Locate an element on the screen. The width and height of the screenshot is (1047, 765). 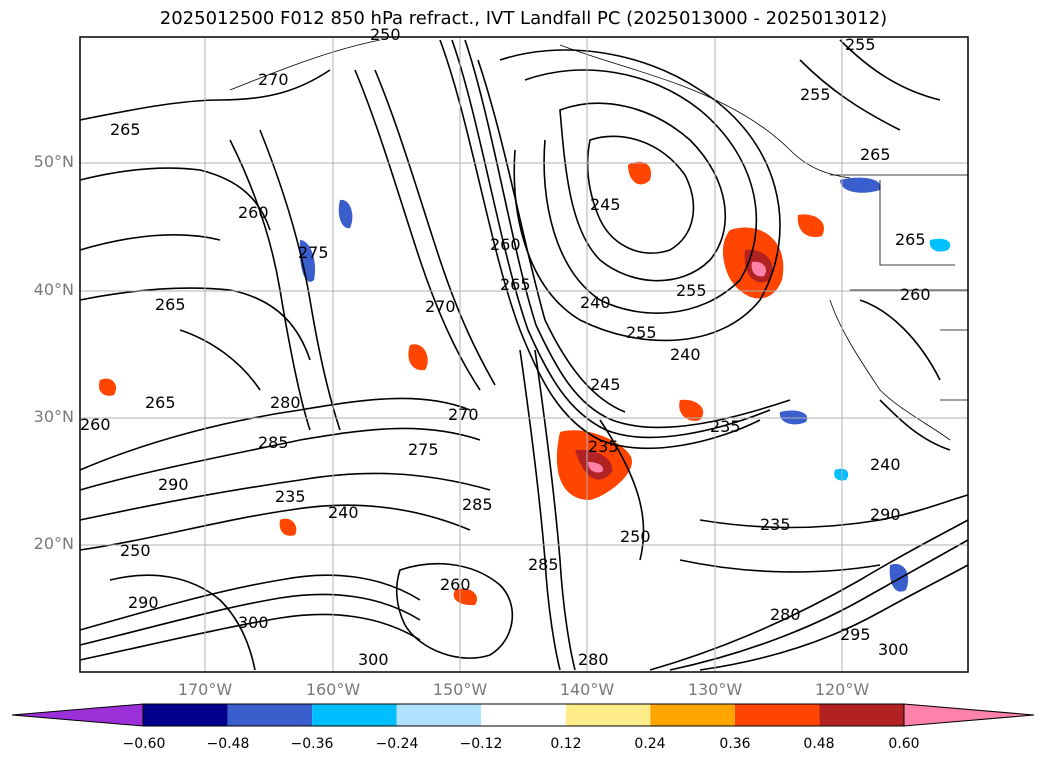
colorbar-frame is located at coordinates (523, 715).